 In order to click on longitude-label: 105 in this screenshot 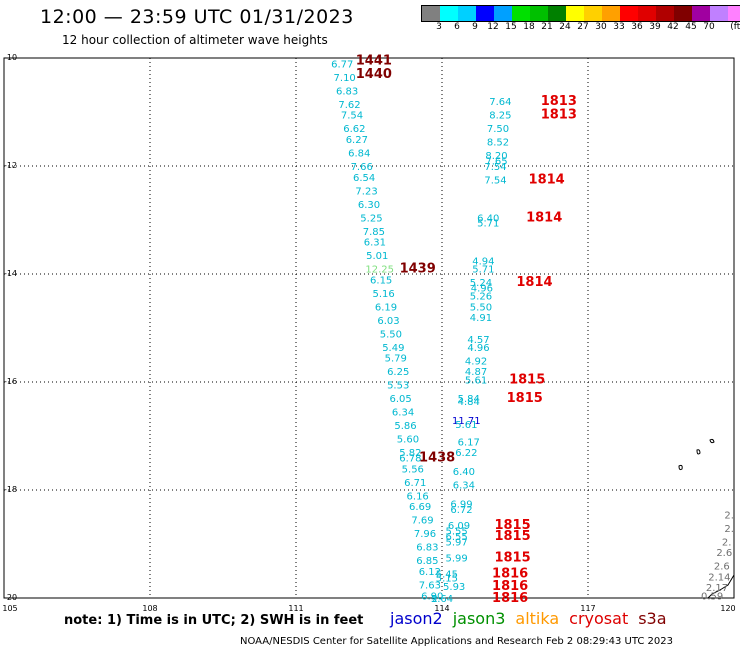, I will do `click(10, 608)`.